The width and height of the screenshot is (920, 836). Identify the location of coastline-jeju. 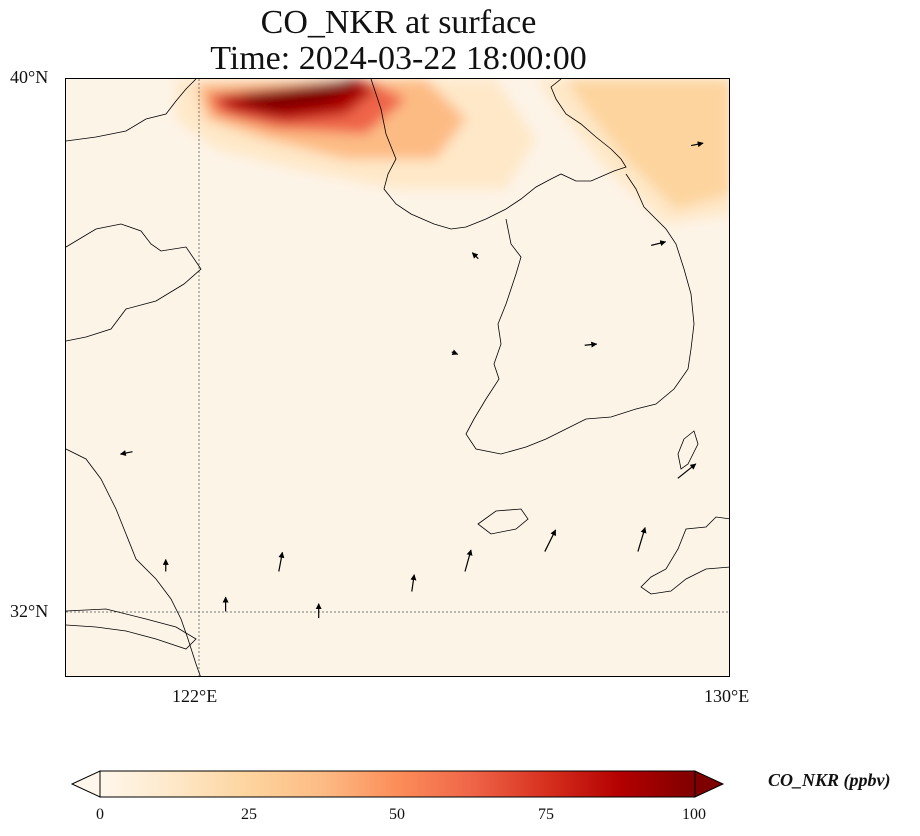
(503, 521).